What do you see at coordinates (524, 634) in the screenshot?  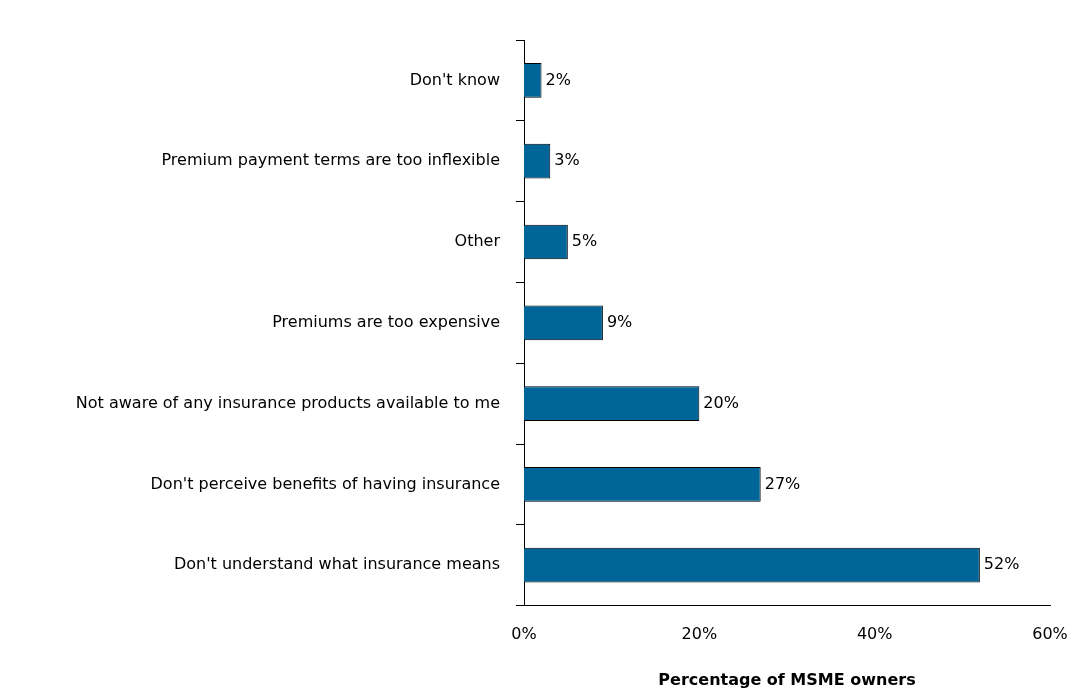 I see `x-tick-label: 0%` at bounding box center [524, 634].